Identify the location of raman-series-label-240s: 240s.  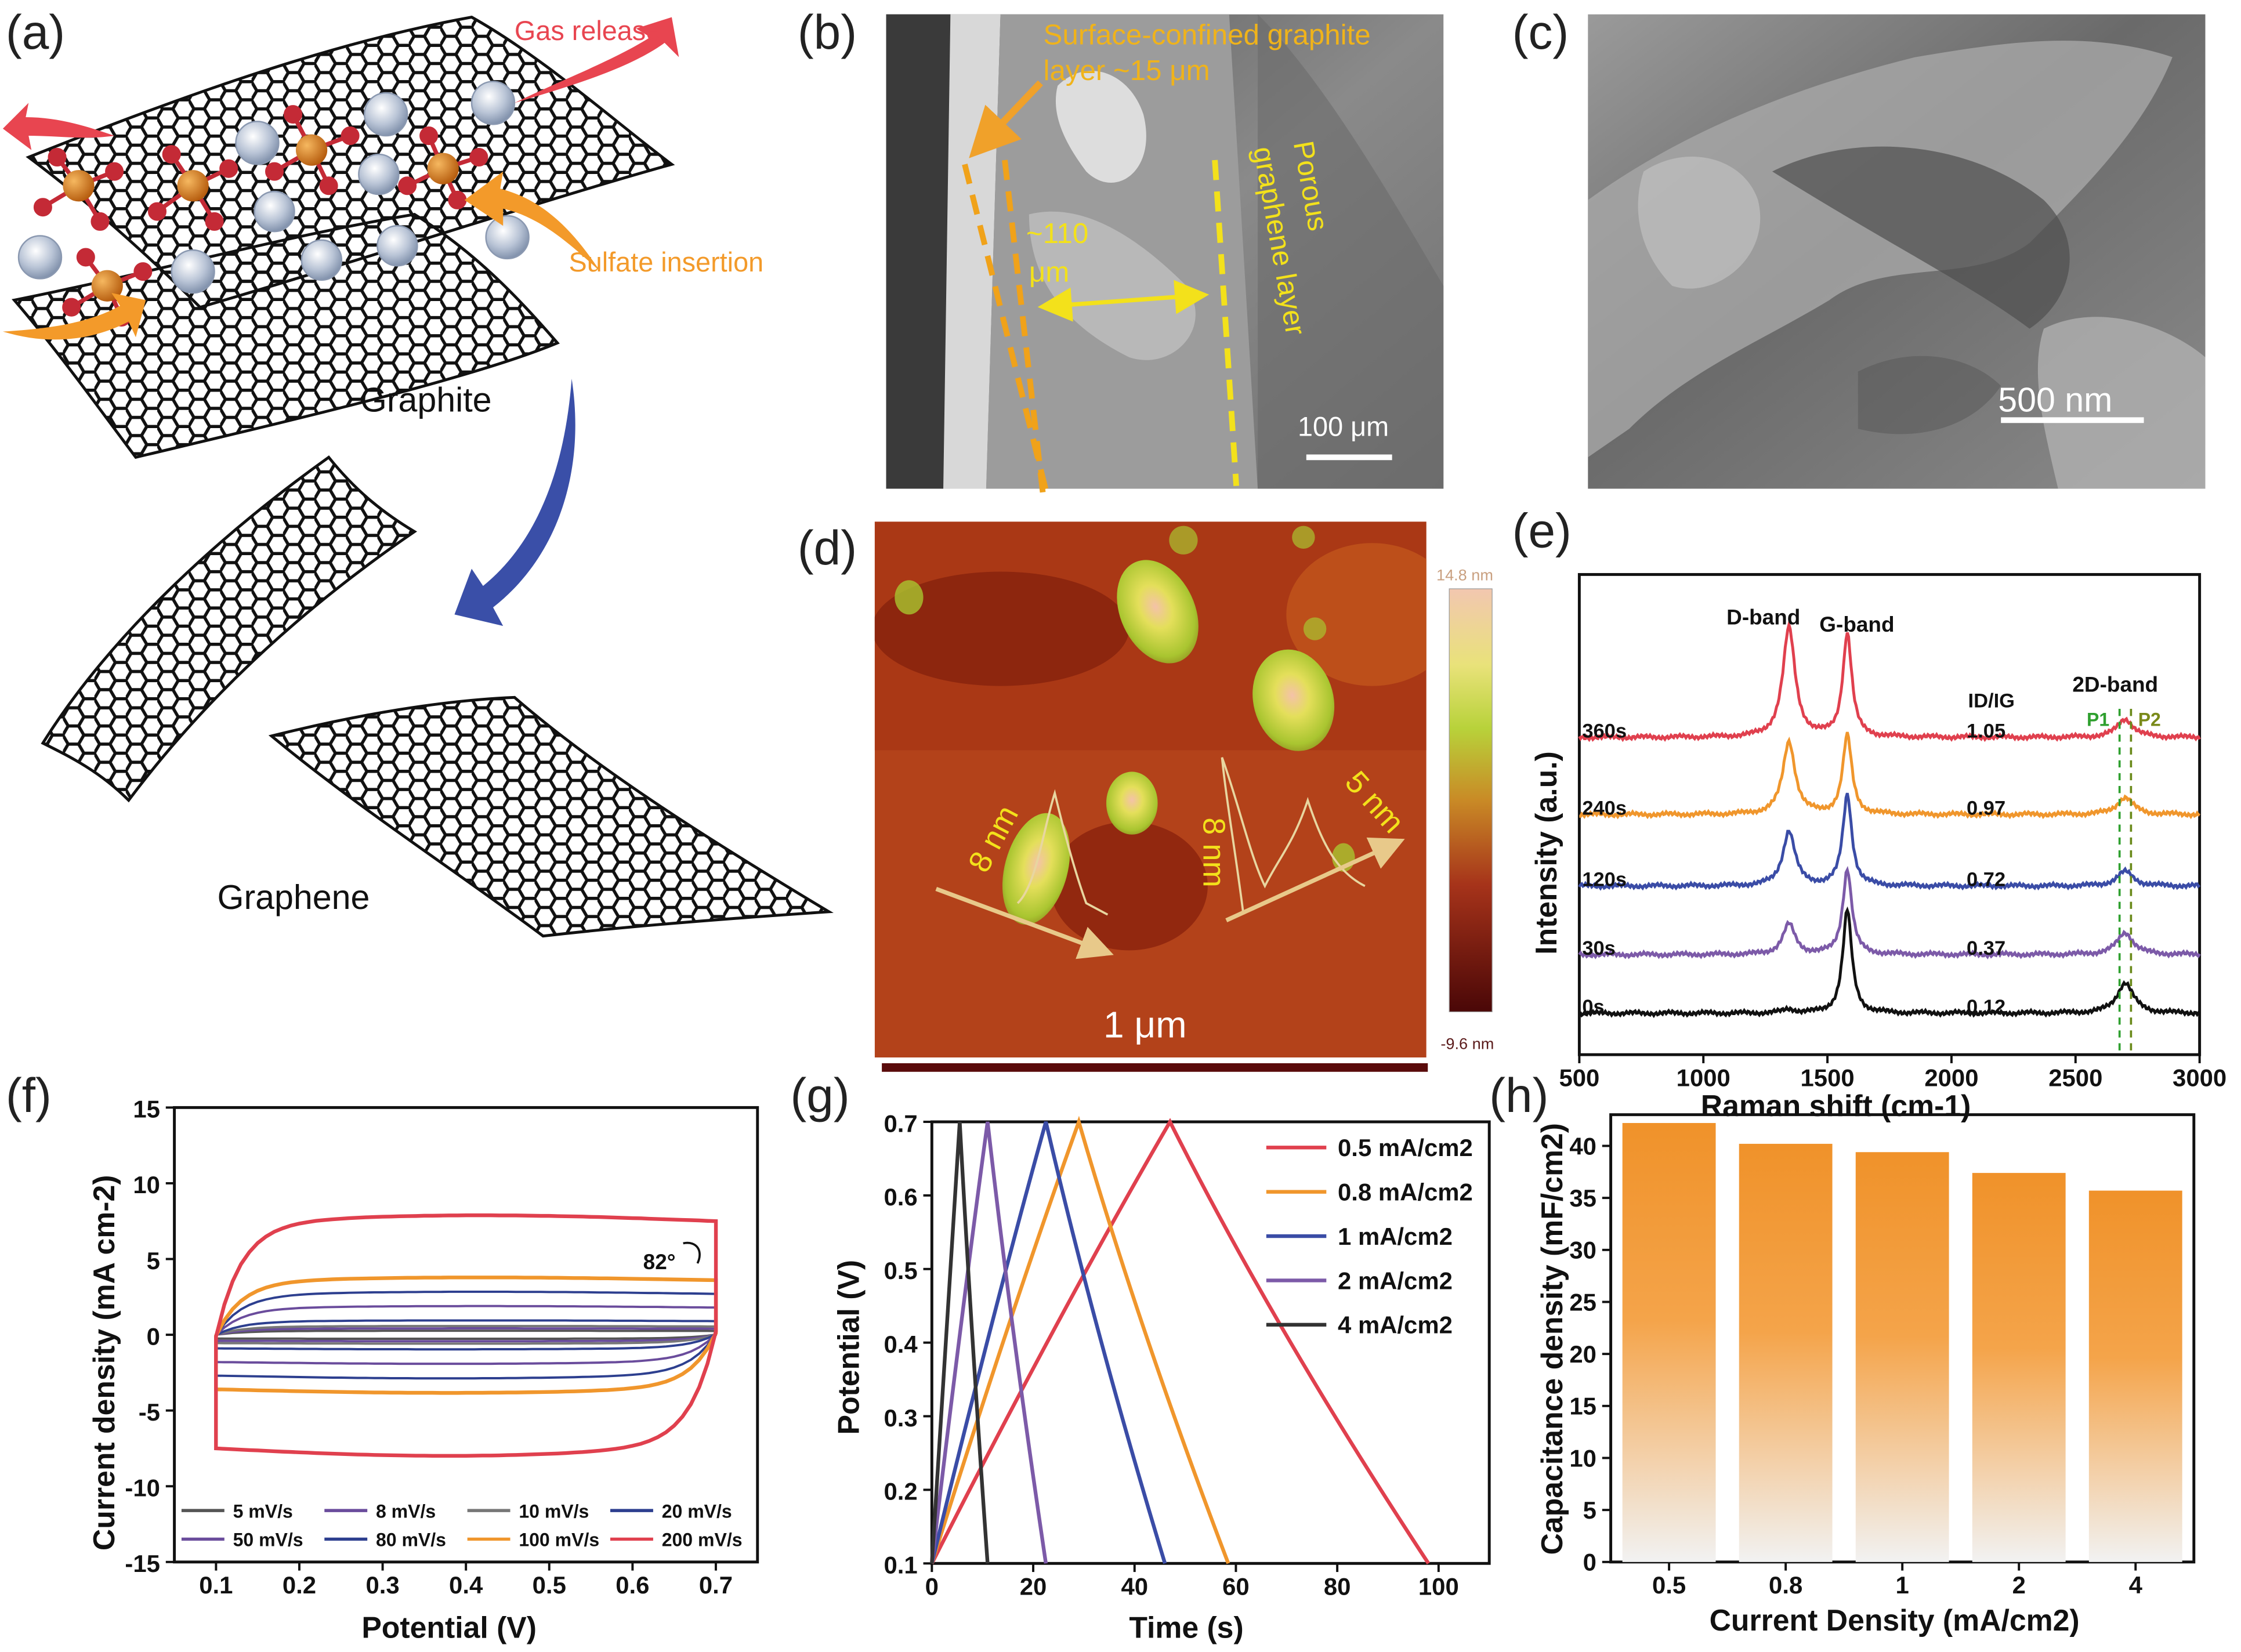
(1604, 808).